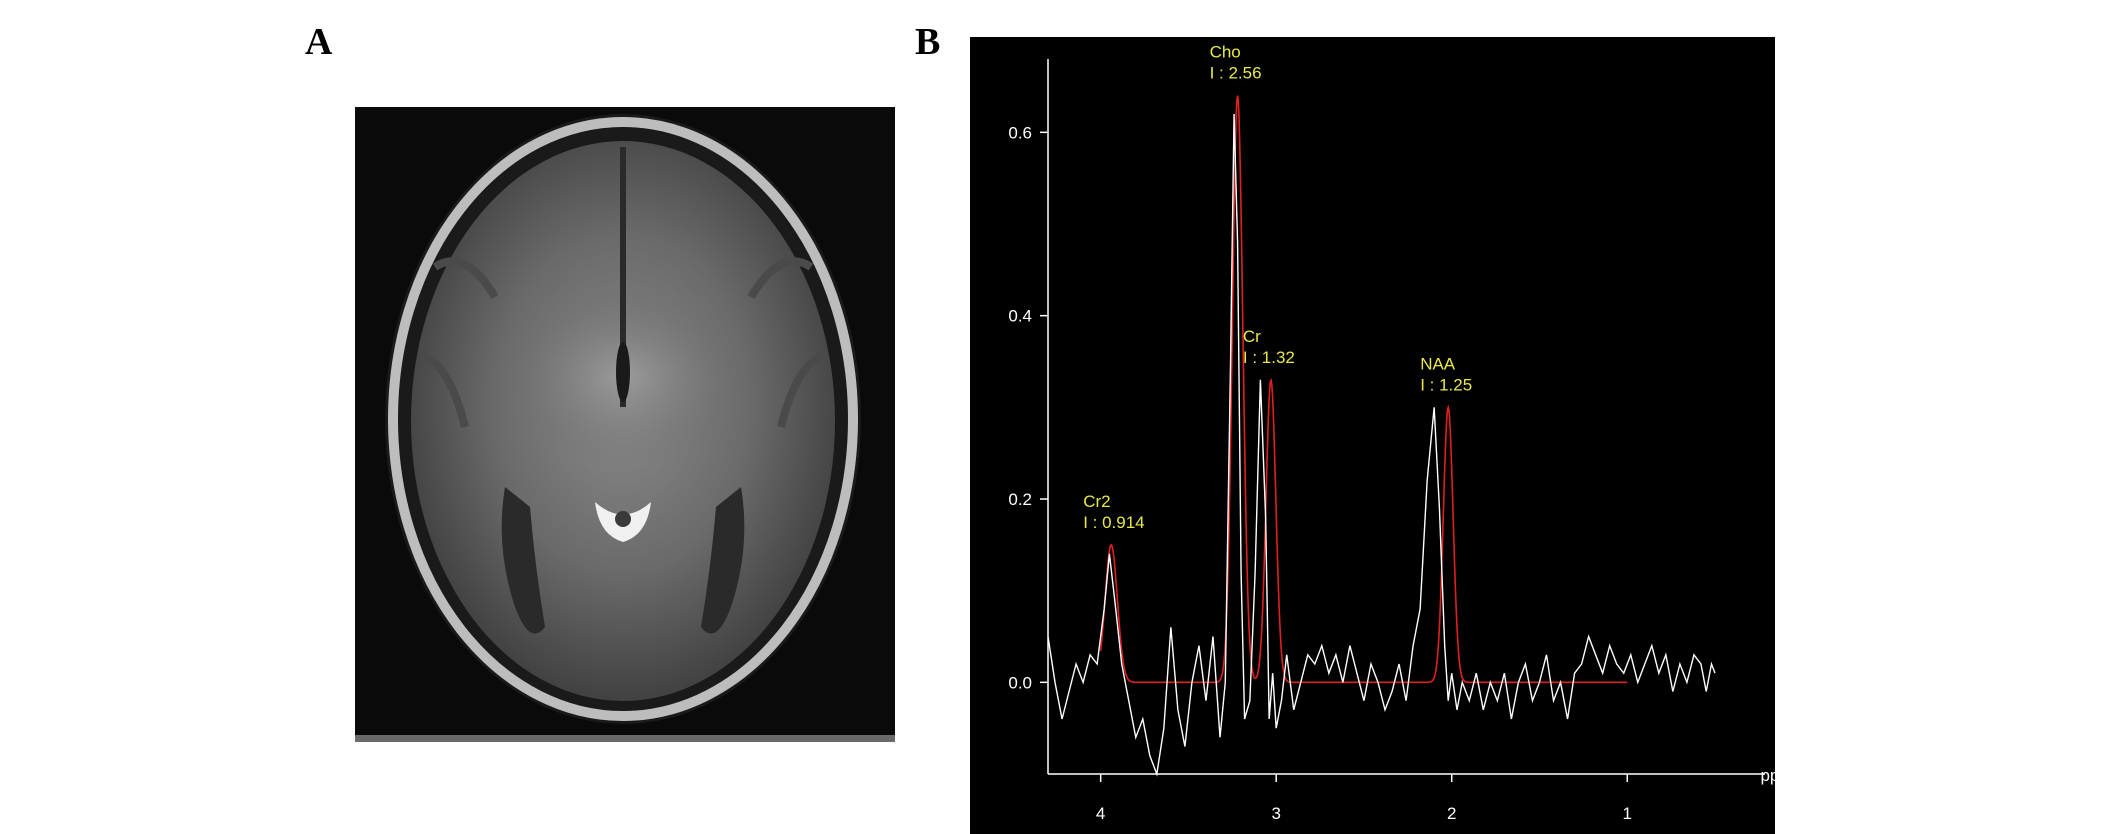  What do you see at coordinates (1020, 316) in the screenshot?
I see `y-tick-label: 0.4` at bounding box center [1020, 316].